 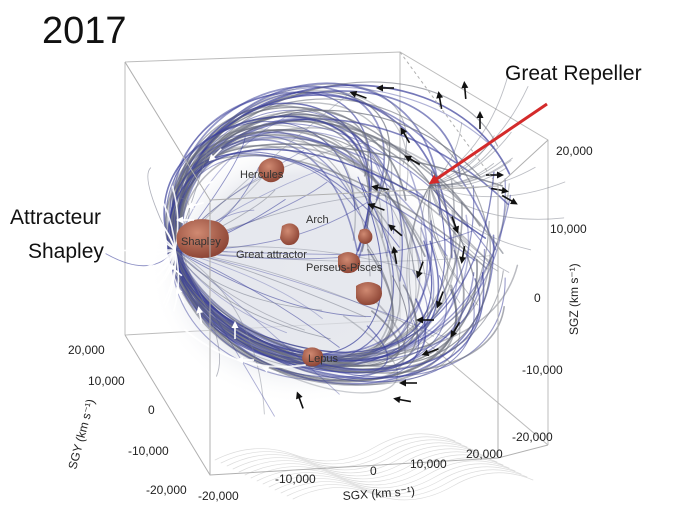 I want to click on perseus-blob, so click(x=349, y=263).